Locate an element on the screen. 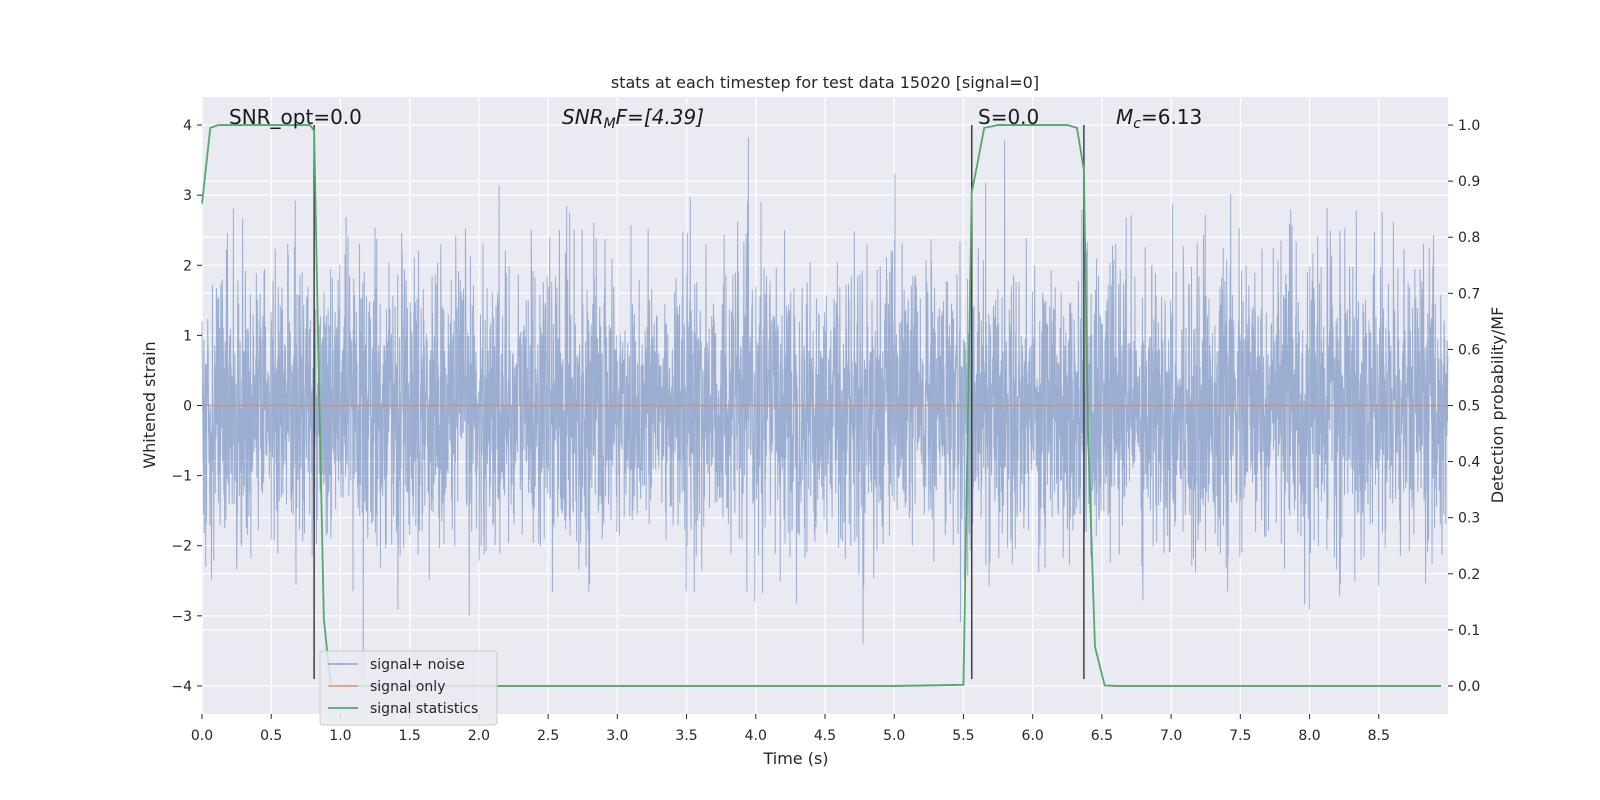  x-tick-label: 5.5 is located at coordinates (963, 736).